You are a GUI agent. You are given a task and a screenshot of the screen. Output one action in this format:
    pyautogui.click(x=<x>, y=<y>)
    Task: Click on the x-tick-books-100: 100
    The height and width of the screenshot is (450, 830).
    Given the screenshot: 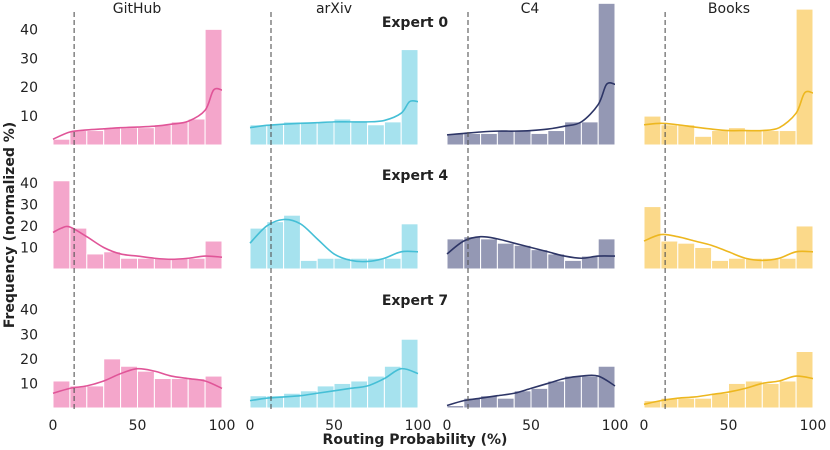 What is the action you would take?
    pyautogui.click(x=813, y=426)
    